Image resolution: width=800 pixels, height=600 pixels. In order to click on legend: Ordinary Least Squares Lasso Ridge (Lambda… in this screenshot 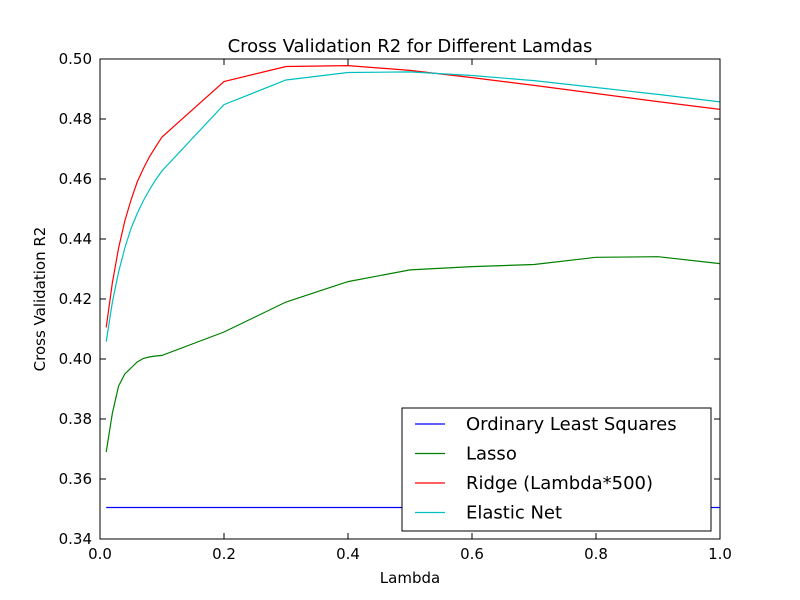, I will do `click(556, 469)`.